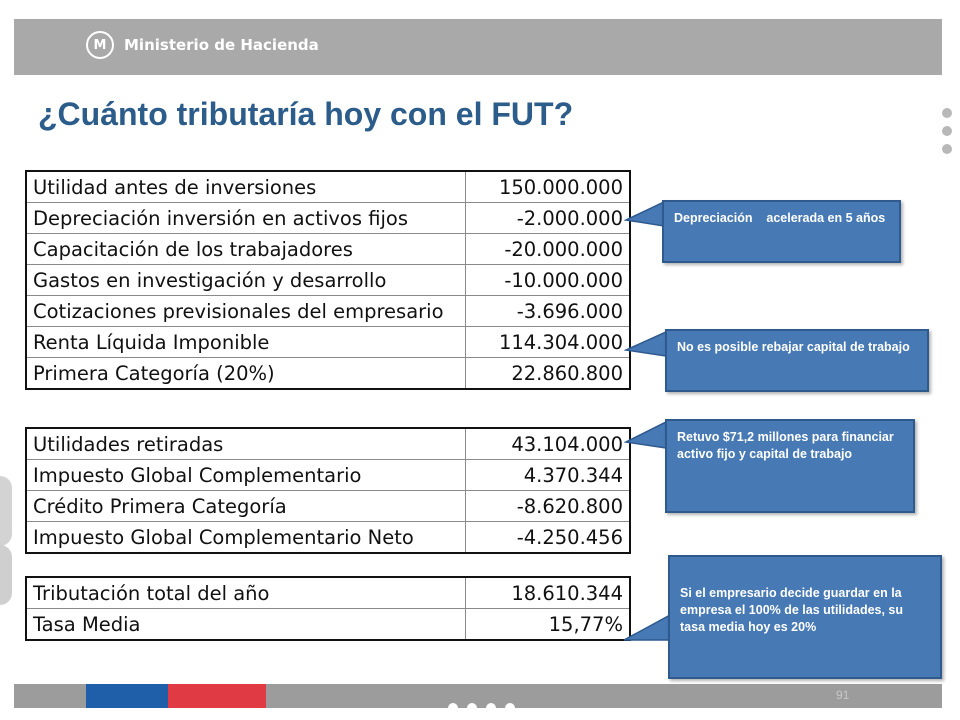 This screenshot has height=720, width=960. Describe the element at coordinates (548, 475) in the screenshot. I see `row-value: 4.370.344` at that location.